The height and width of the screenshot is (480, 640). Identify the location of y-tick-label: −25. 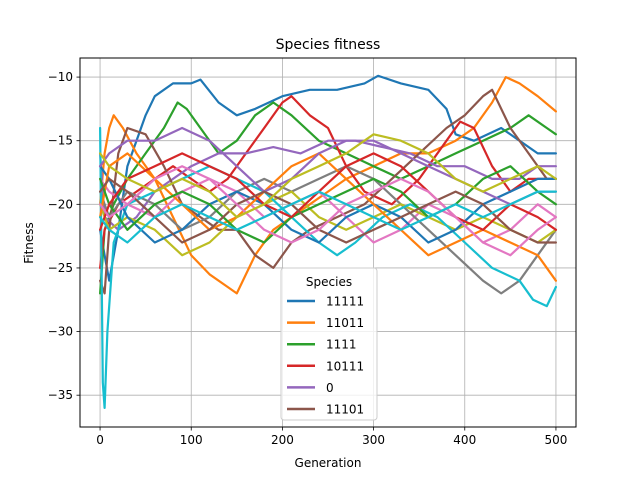
(60, 268).